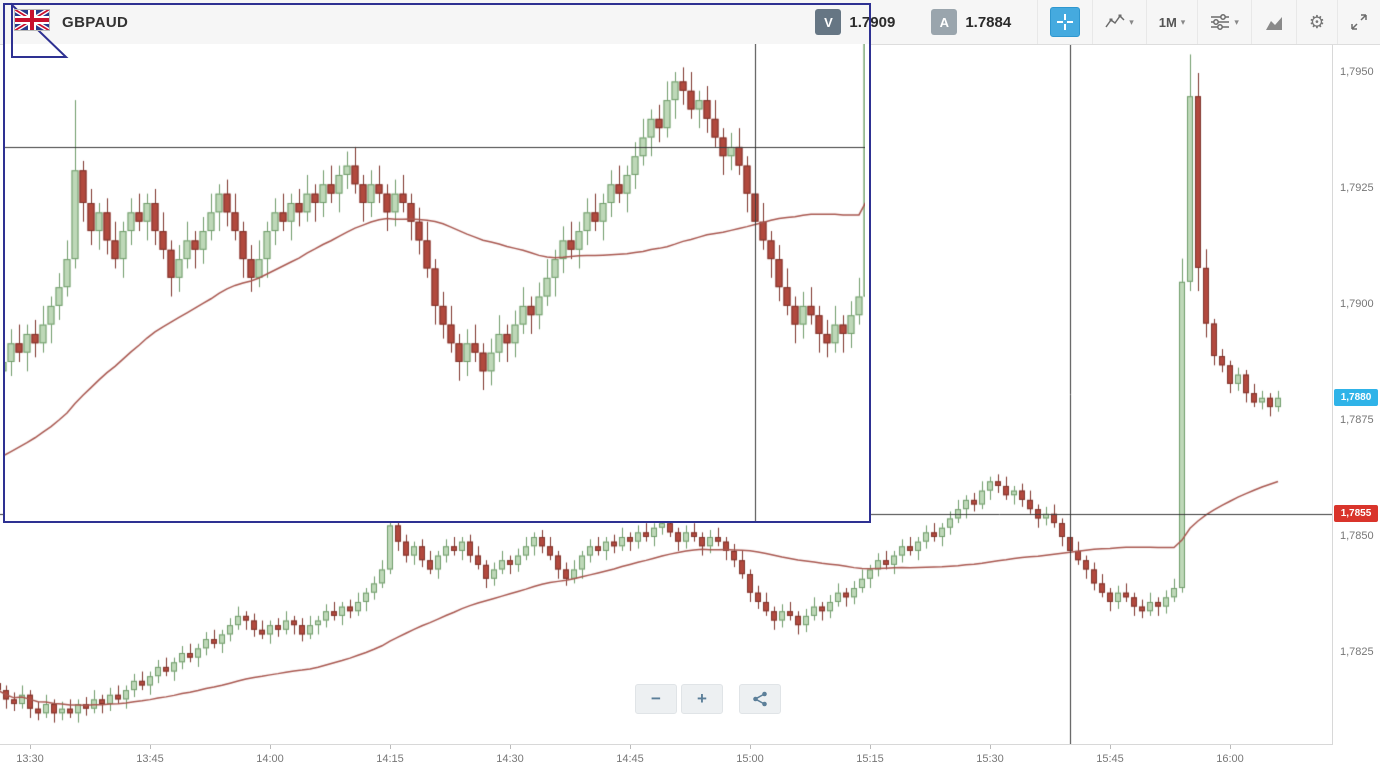 This screenshot has width=1380, height=779. I want to click on time-axis-label: 16:00, so click(1230, 759).